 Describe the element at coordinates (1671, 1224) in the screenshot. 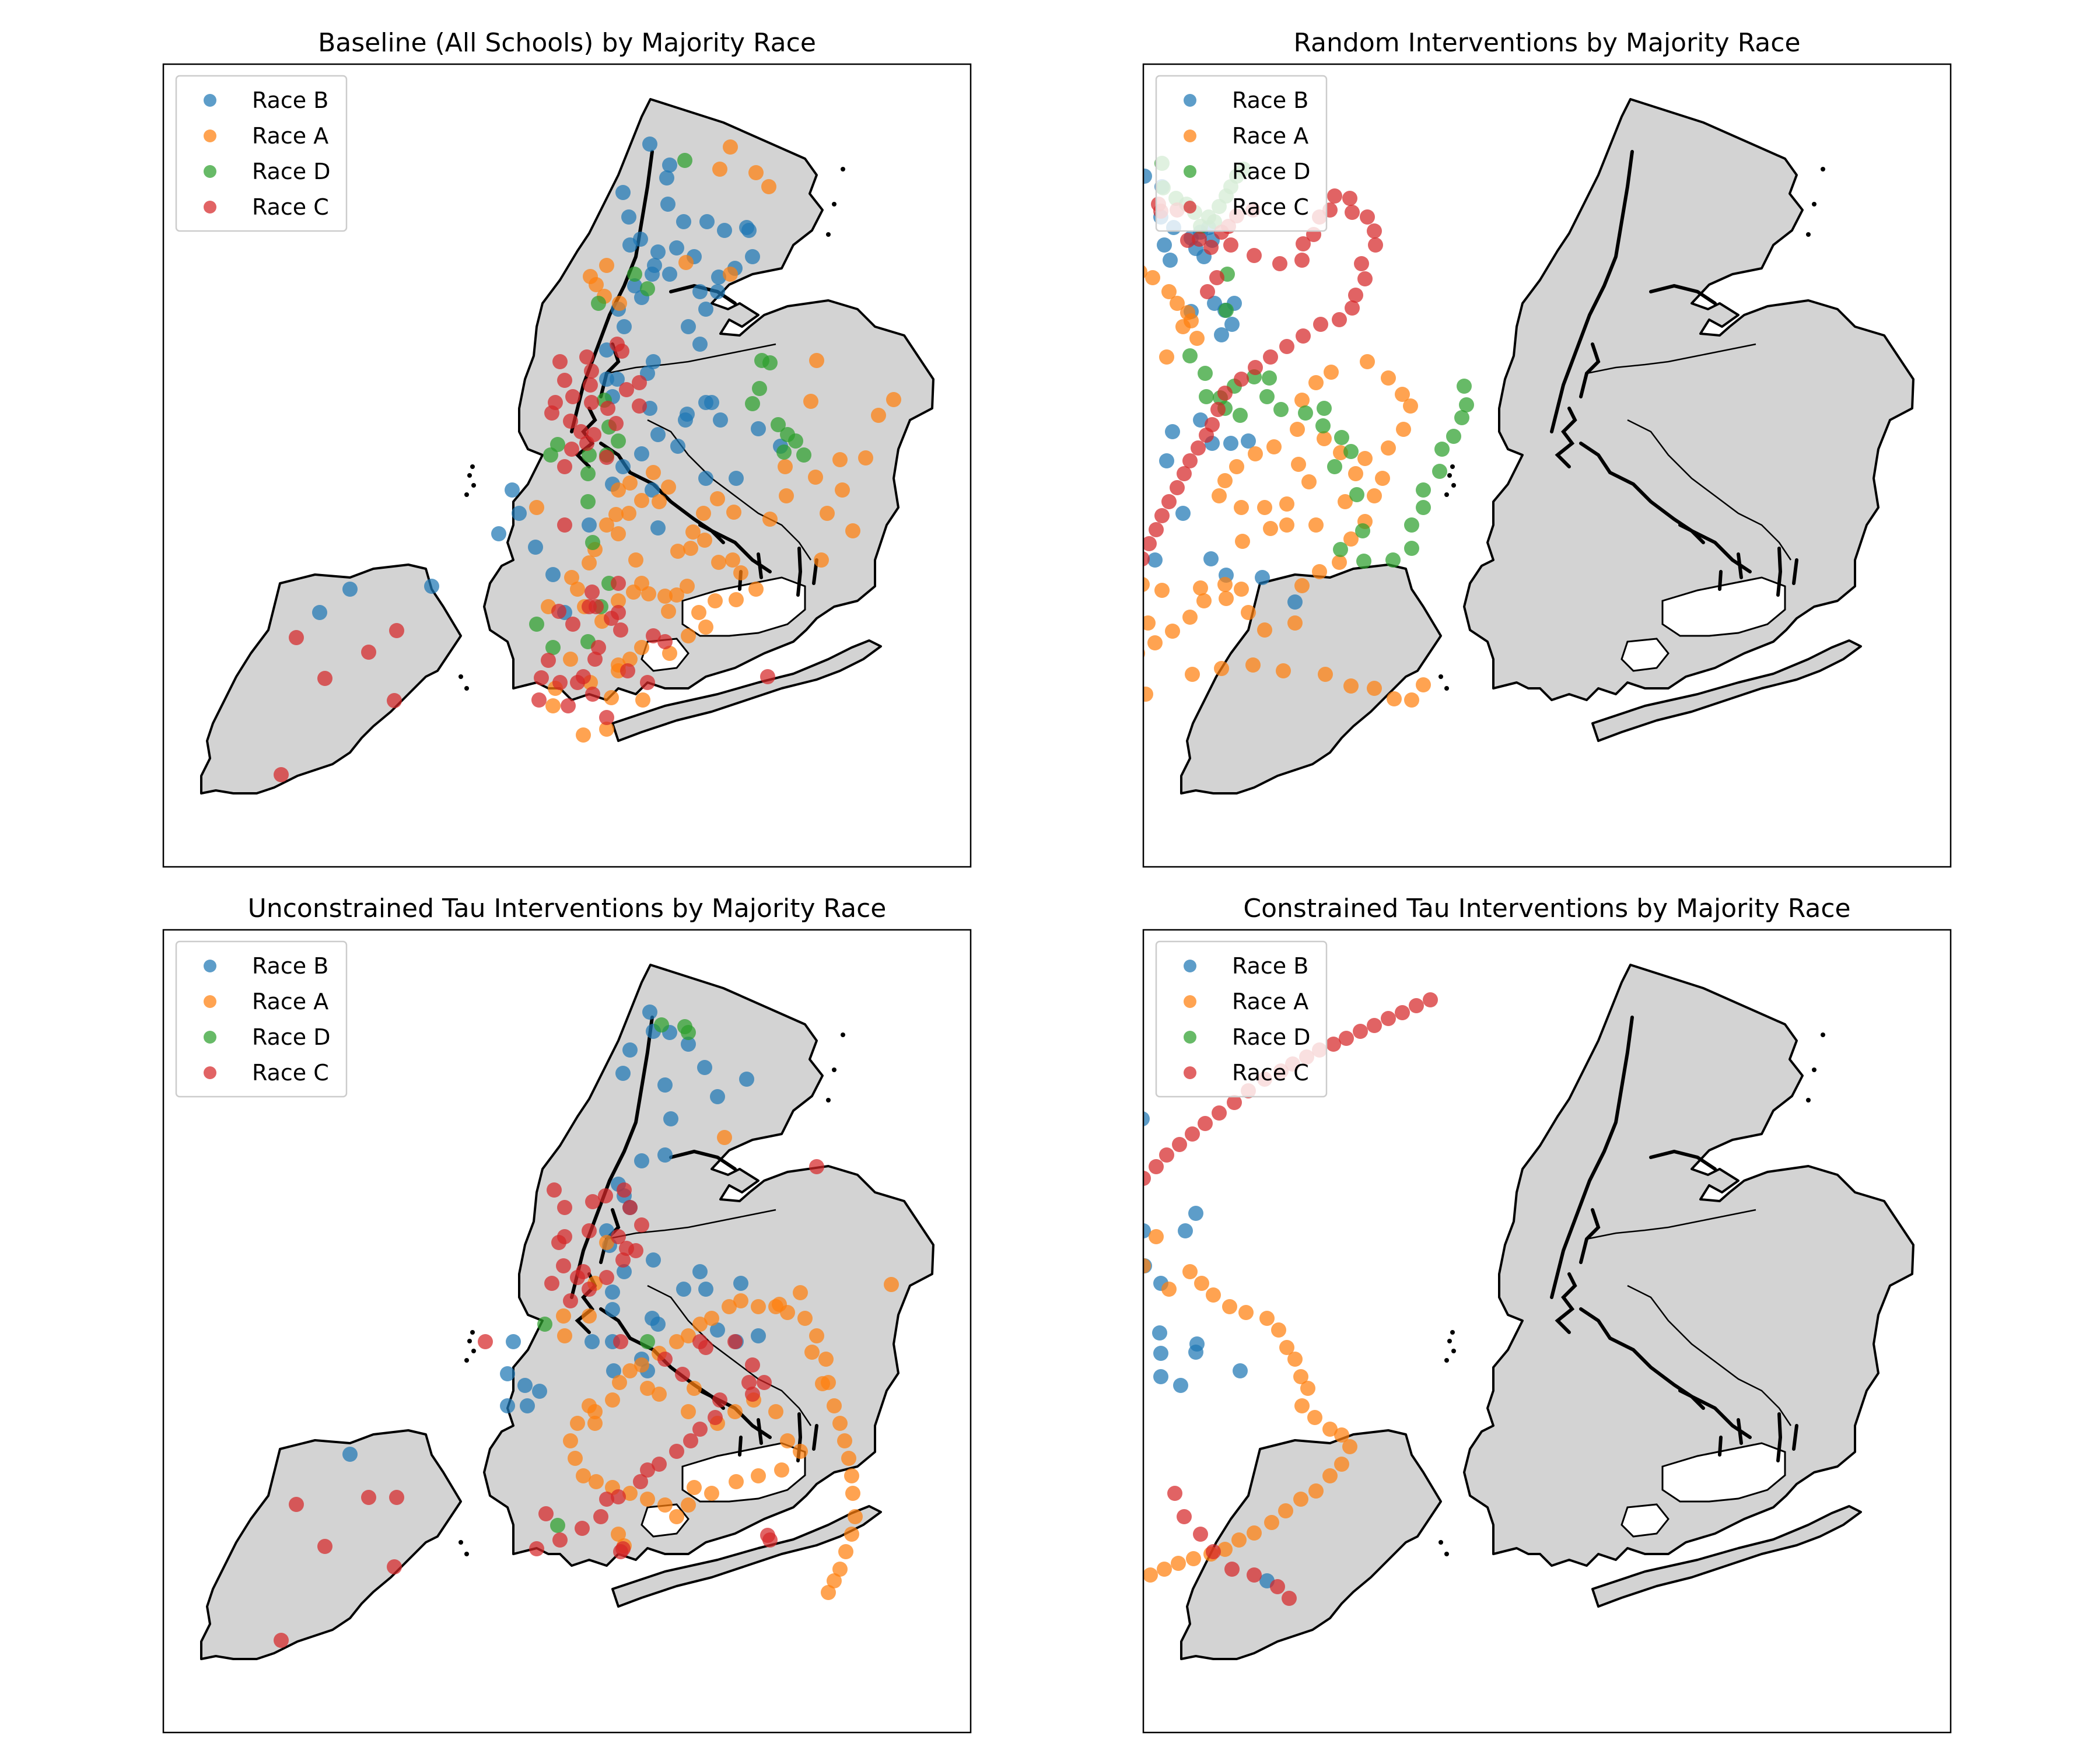

I see `borough-border` at that location.